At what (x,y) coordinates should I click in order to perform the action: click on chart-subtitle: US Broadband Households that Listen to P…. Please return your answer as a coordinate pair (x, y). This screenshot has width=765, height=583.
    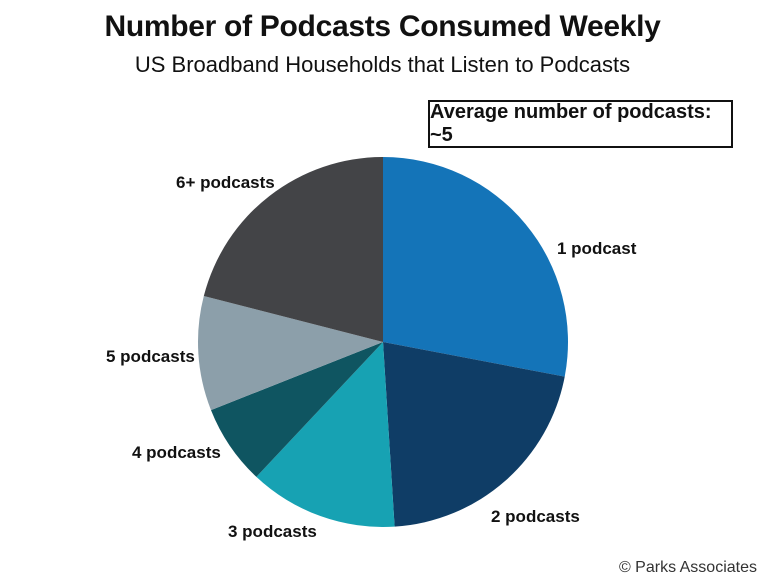
    Looking at the image, I should click on (382, 64).